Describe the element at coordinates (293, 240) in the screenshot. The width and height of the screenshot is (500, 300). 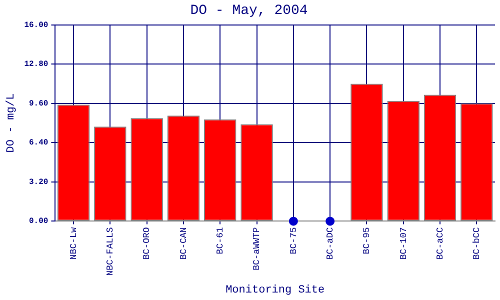
I see `x-tick-label: BC-75` at that location.